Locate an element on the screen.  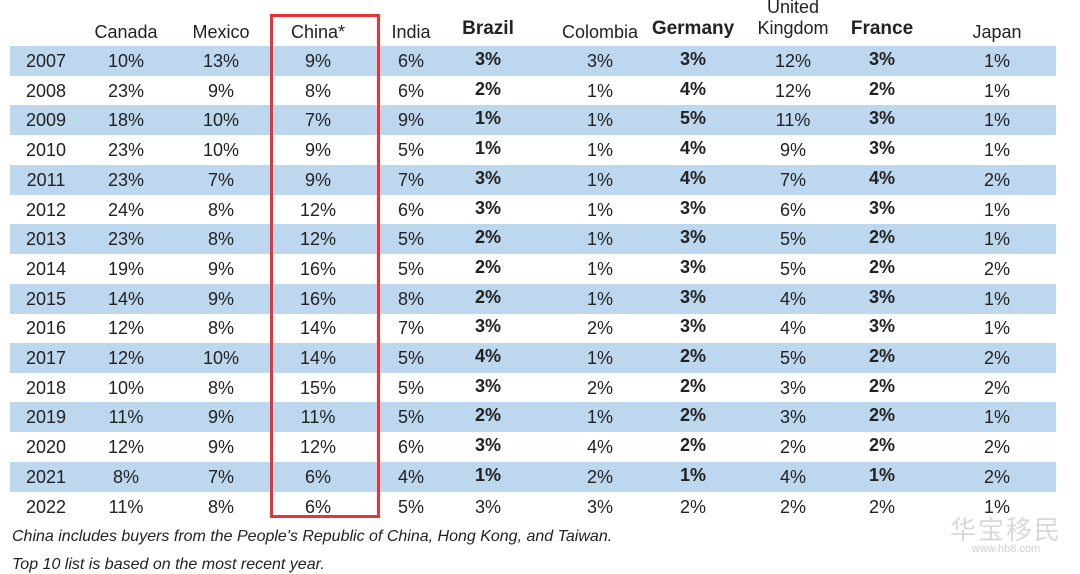
table-cell: 15% is located at coordinates (318, 387).